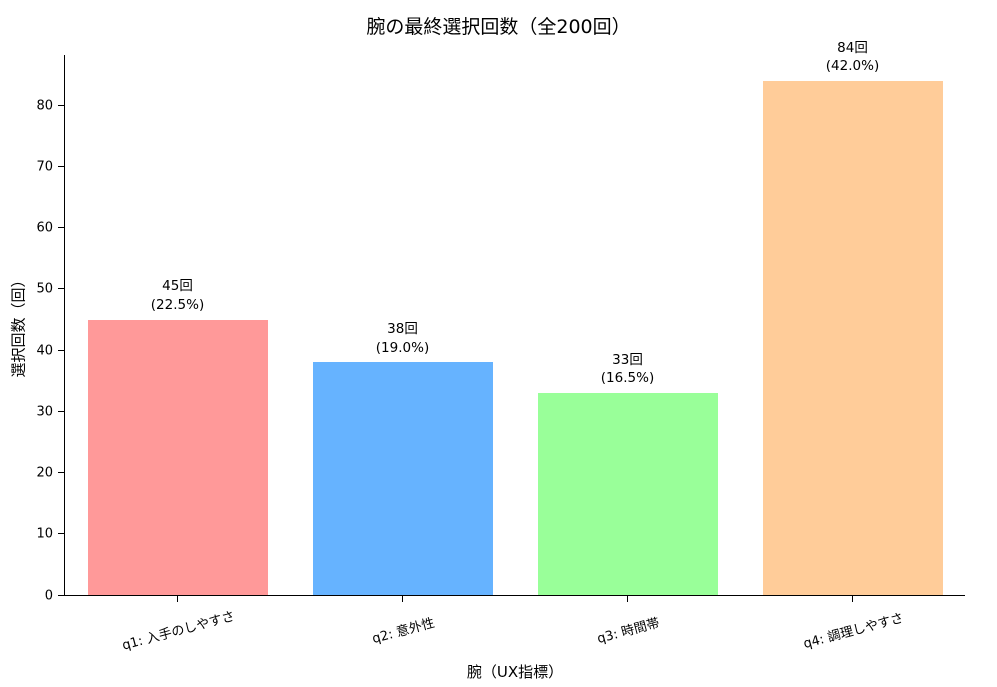 The height and width of the screenshot is (687, 997). I want to click on bar-value-label-line: 33回, so click(627, 359).